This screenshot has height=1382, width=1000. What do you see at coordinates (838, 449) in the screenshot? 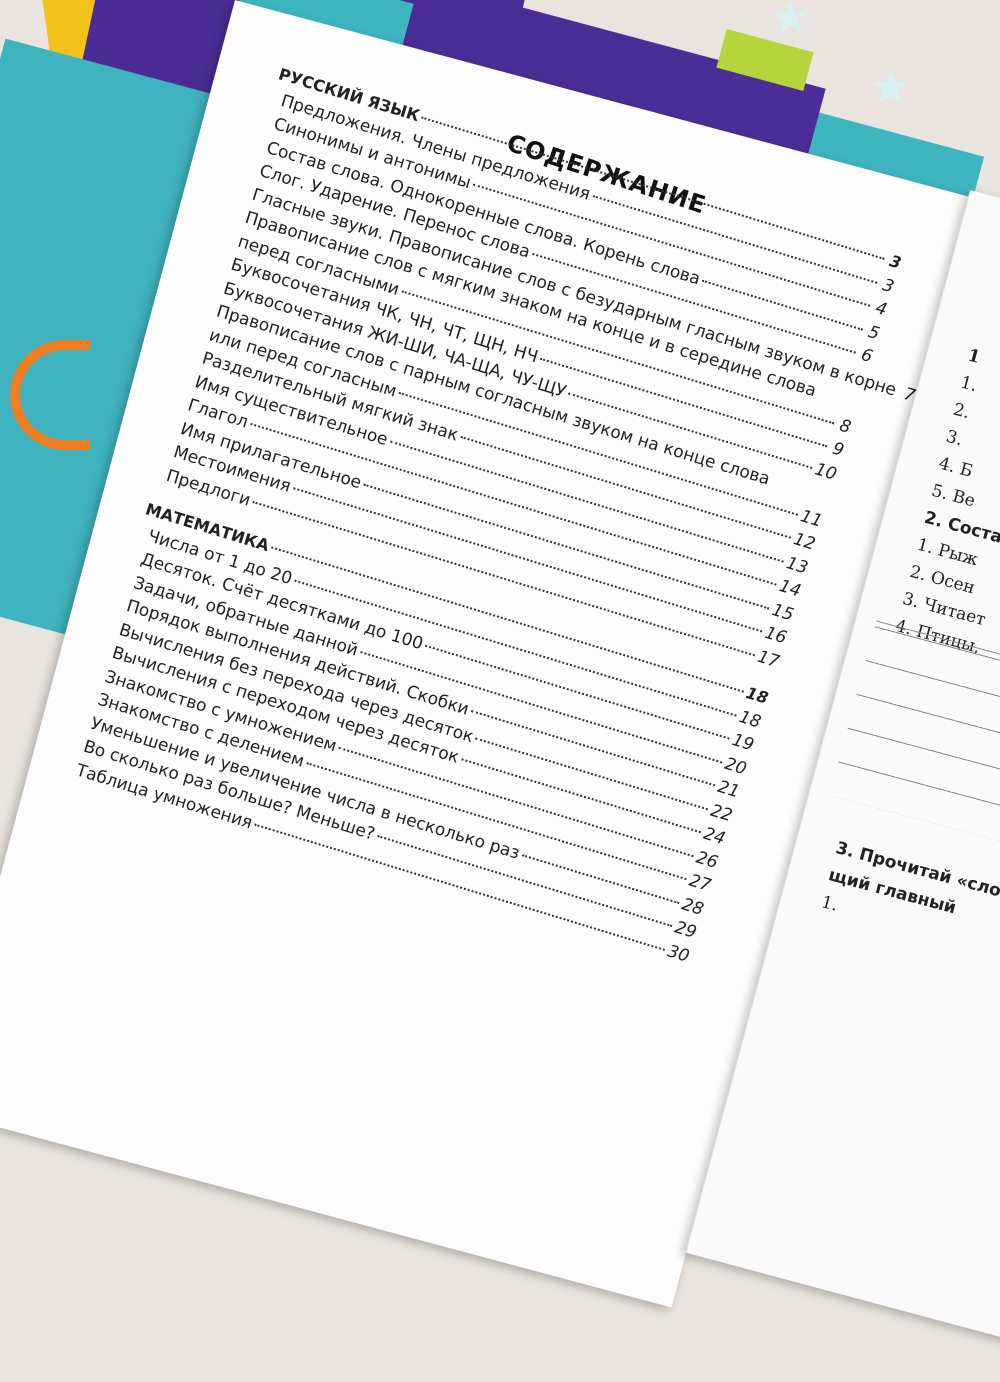
I see `page-number: 9` at bounding box center [838, 449].